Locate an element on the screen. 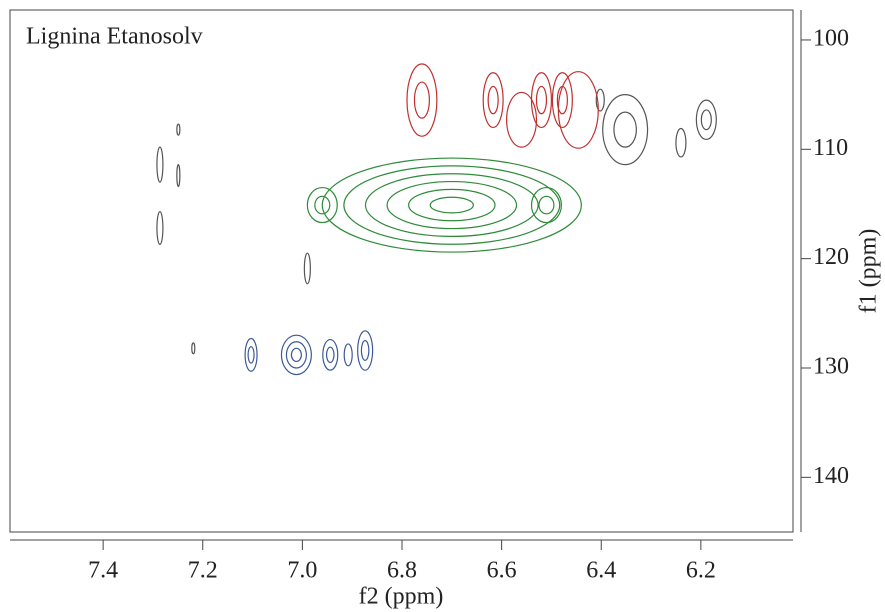 This screenshot has height=612, width=885. x-axis-label: f2 (ppm) is located at coordinates (401, 597).